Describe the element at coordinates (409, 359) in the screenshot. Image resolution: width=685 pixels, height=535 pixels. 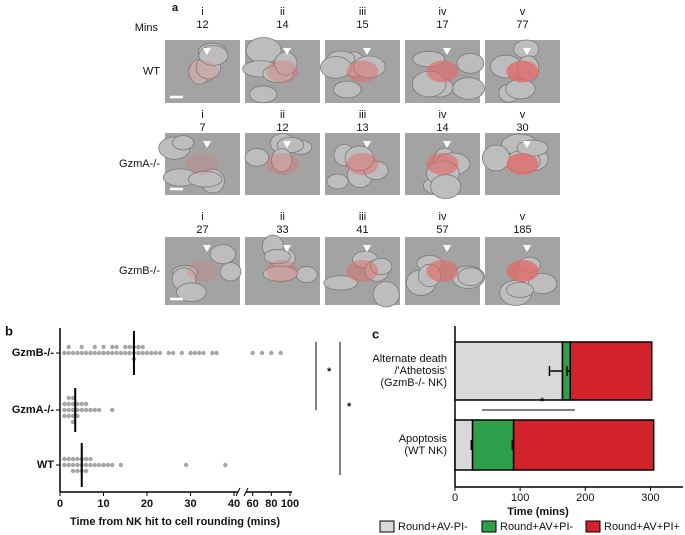
I see `category-label: Alternate death` at that location.